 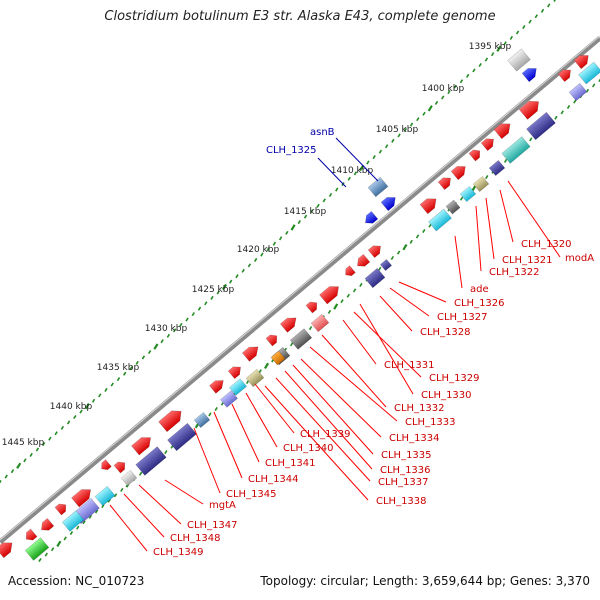 What do you see at coordinates (308, 448) in the screenshot?
I see `gene-label: CLH_1340` at bounding box center [308, 448].